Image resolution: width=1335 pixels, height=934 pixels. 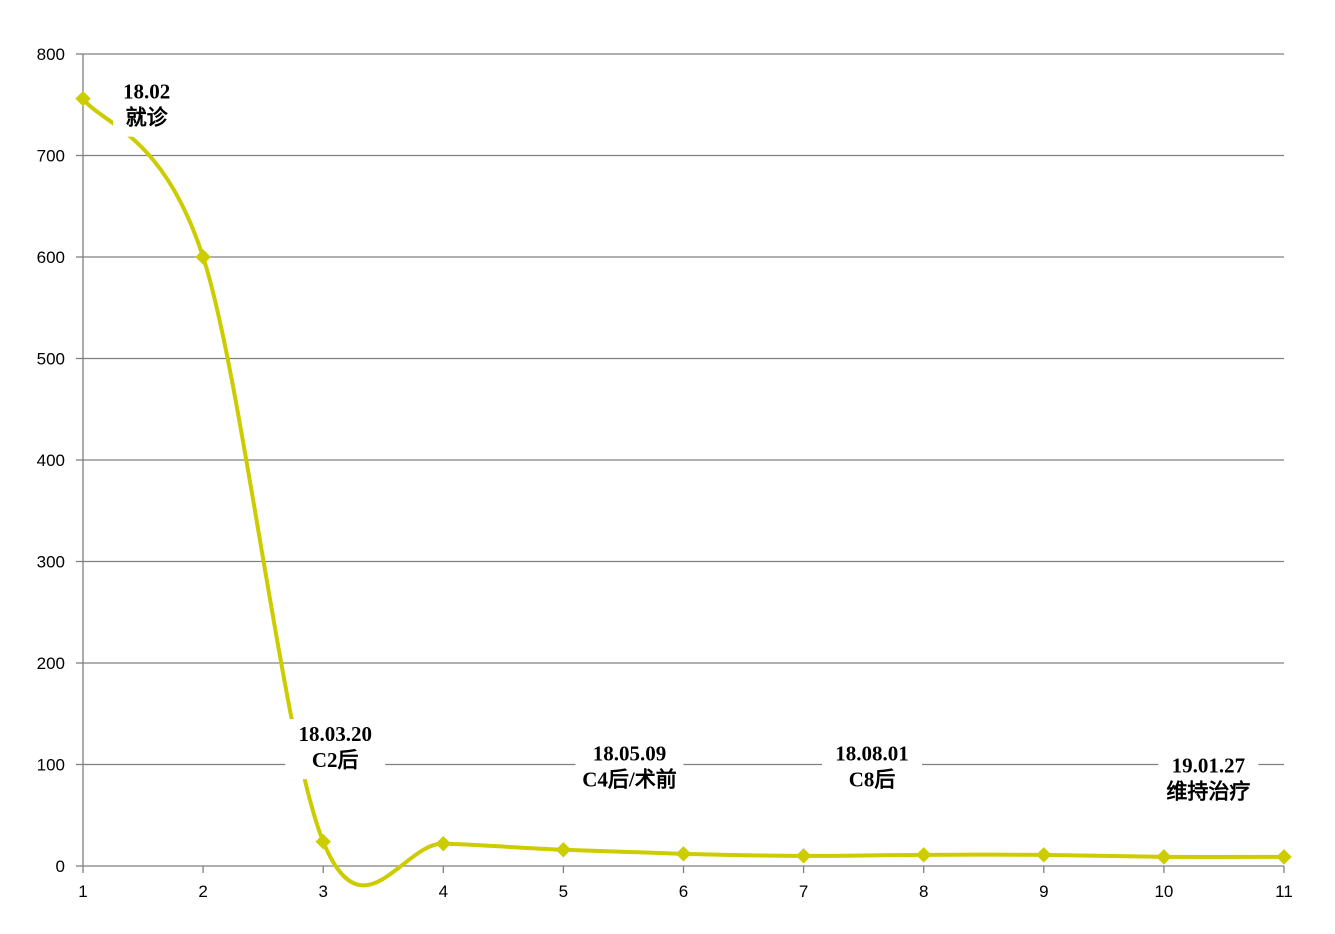 I want to click on annotation-text: 18.02, so click(x=146, y=92).